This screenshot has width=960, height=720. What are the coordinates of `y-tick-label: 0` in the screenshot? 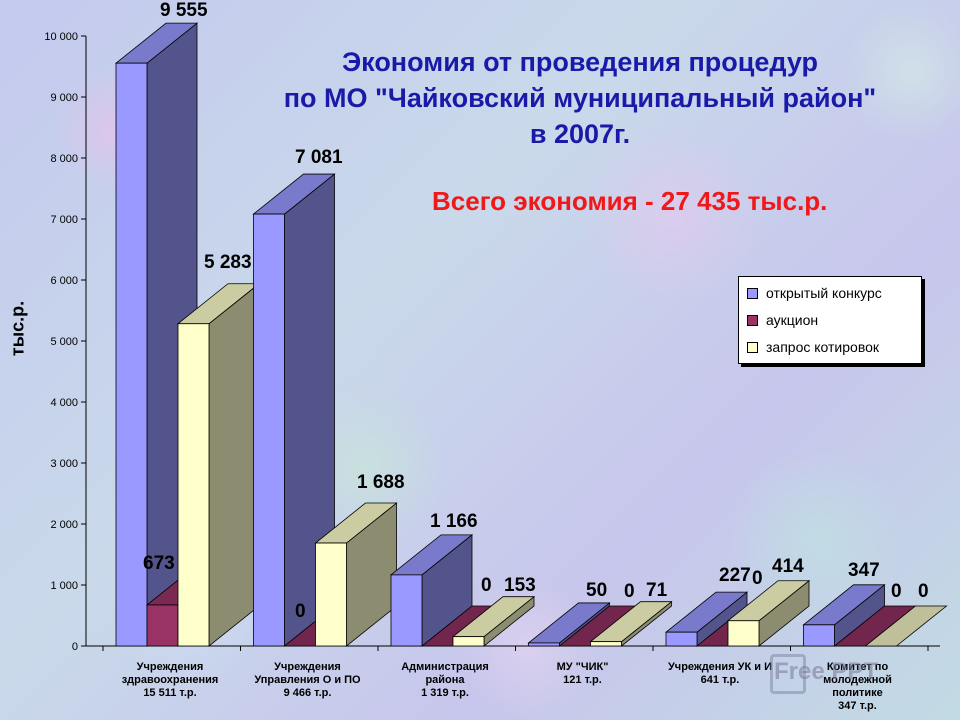 It's located at (75, 647).